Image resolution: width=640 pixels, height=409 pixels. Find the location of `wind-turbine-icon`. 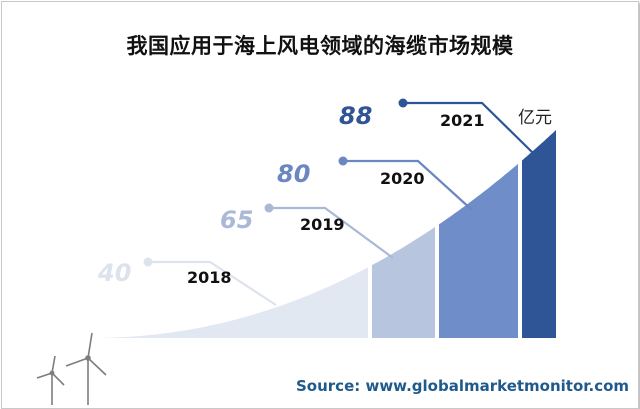

wind-turbine-icon is located at coordinates (71, 368).